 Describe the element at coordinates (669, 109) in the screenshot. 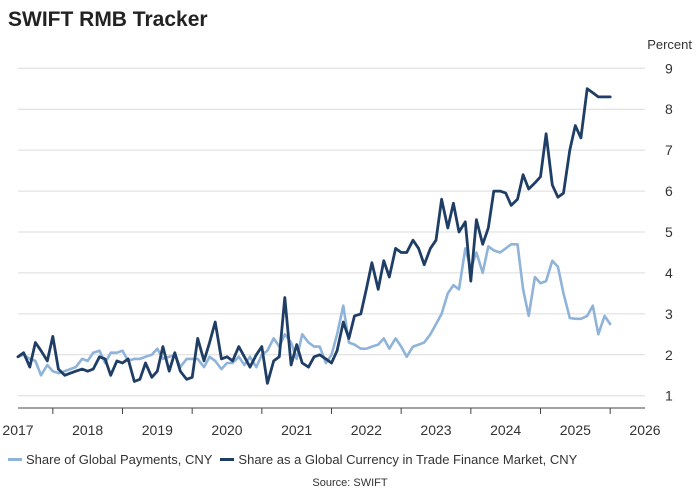

I see `y-tick-label-8: 8` at that location.